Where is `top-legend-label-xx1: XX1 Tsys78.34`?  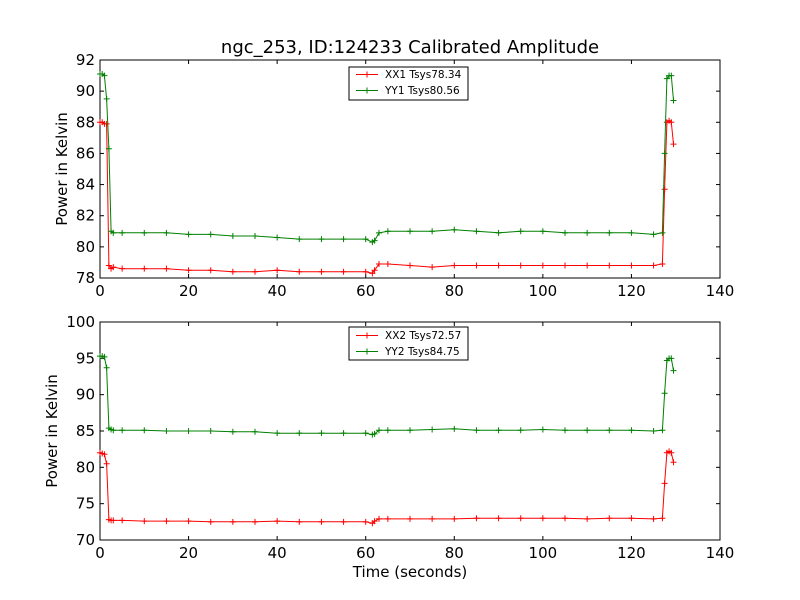
top-legend-label-xx1: XX1 Tsys78.34 is located at coordinates (423, 75).